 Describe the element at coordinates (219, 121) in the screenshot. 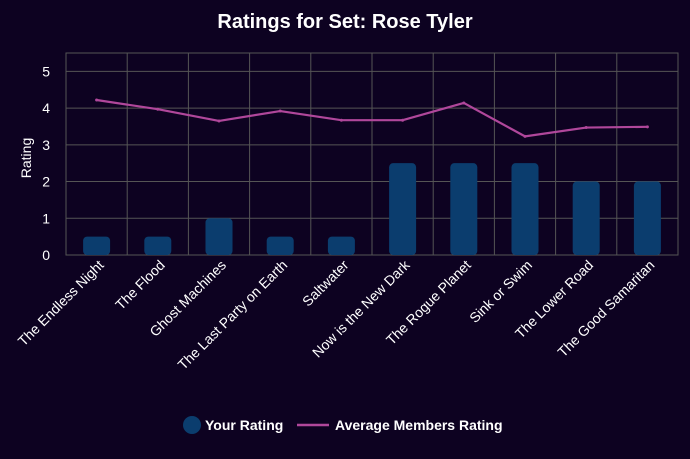

I see `line-point-ghost-machines` at that location.